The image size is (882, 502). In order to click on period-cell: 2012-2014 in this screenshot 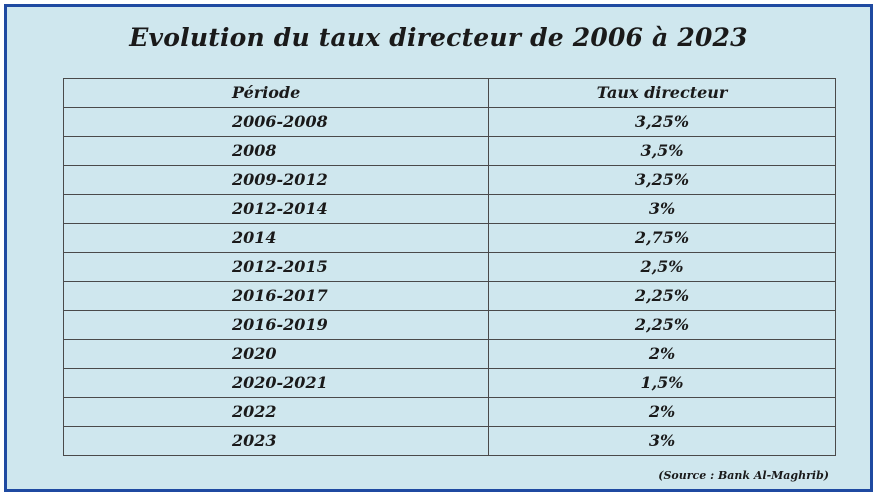, I will do `click(276, 209)`.